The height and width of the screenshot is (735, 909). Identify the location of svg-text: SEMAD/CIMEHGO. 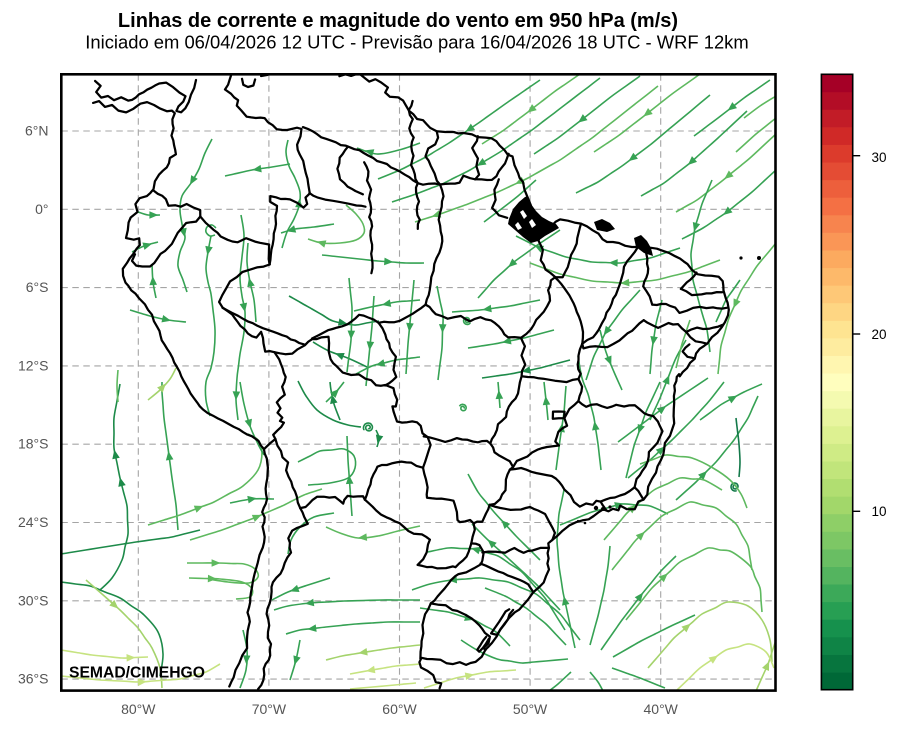
(137, 673).